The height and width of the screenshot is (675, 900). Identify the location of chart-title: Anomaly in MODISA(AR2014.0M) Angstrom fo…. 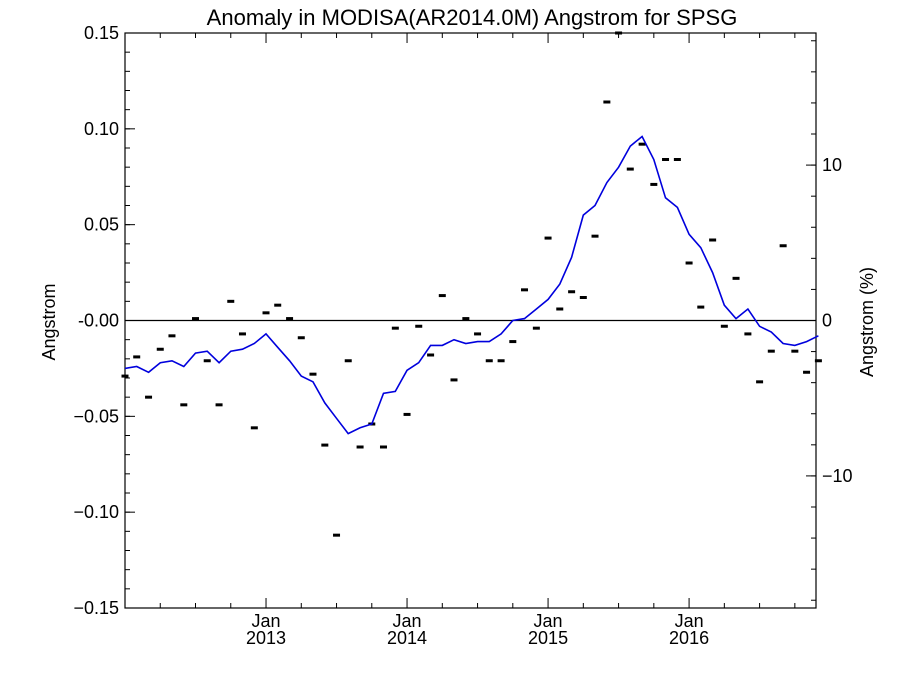
(472, 17).